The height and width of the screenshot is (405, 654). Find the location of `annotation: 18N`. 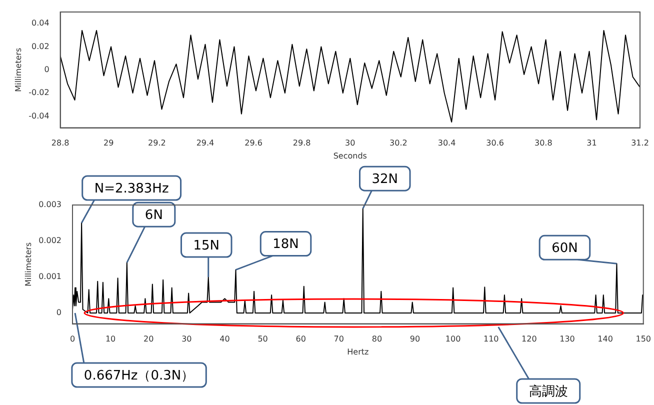

annotation: 18N is located at coordinates (285, 244).